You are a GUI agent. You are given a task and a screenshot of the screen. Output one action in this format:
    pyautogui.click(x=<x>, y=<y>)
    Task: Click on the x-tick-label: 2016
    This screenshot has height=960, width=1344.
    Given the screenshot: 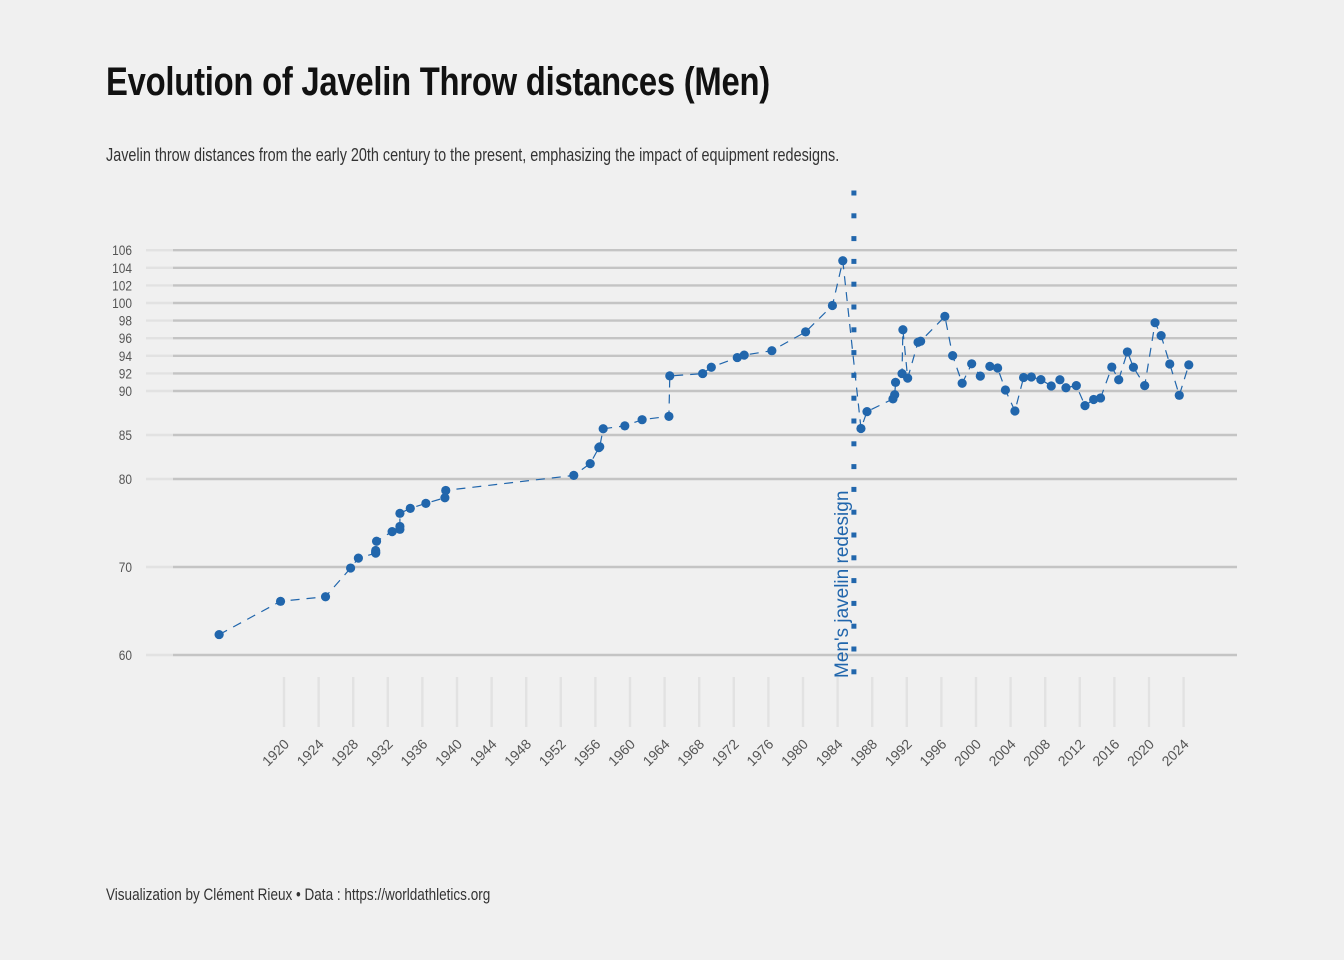 What is the action you would take?
    pyautogui.click(x=1105, y=752)
    